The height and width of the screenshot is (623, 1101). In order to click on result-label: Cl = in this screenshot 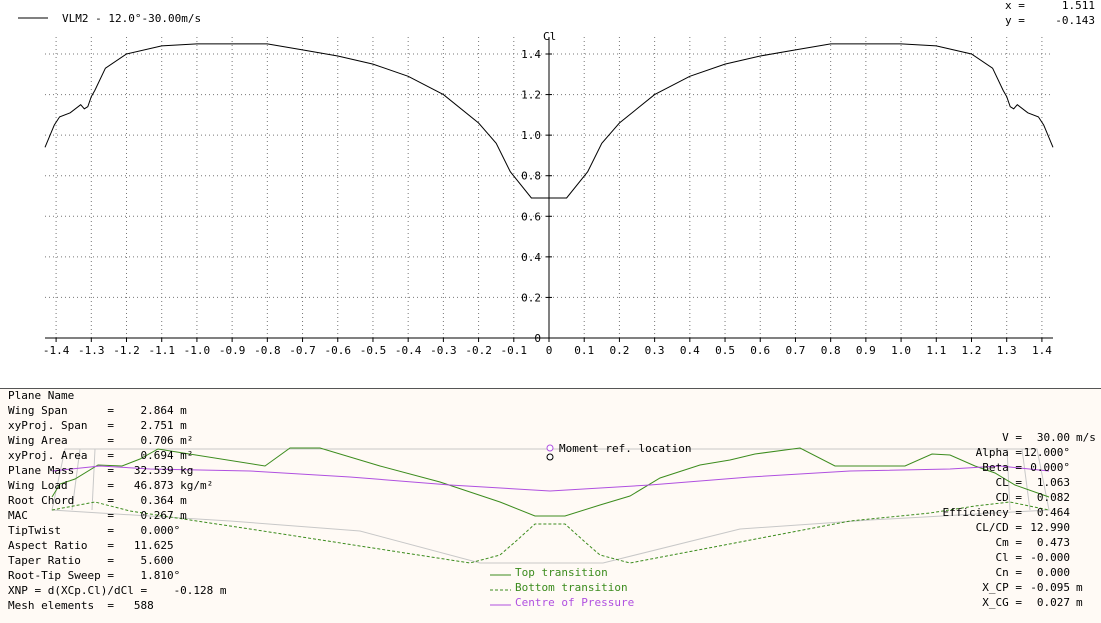, I will do `click(1009, 557)`.